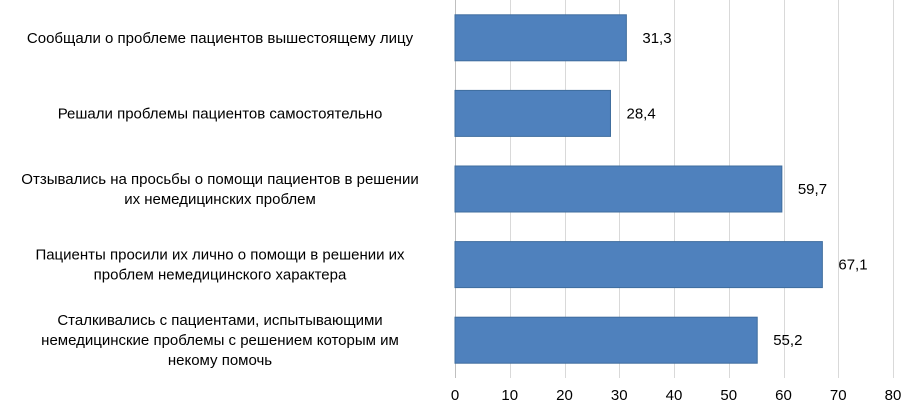 Image resolution: width=906 pixels, height=404 pixels. Describe the element at coordinates (564, 395) in the screenshot. I see `x-tick-label: 20` at that location.